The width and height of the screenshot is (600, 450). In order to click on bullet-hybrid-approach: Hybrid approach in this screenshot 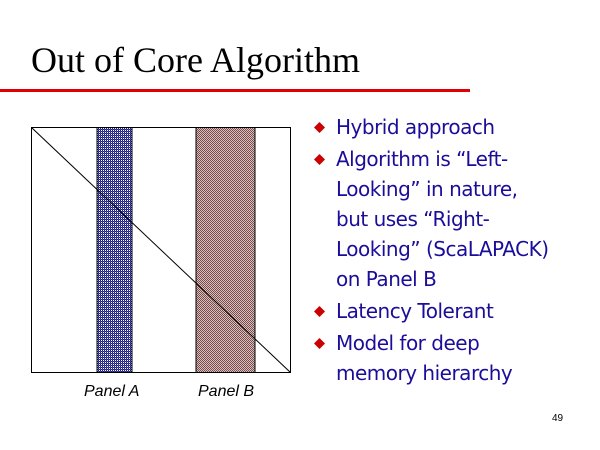, I will do `click(430, 127)`.